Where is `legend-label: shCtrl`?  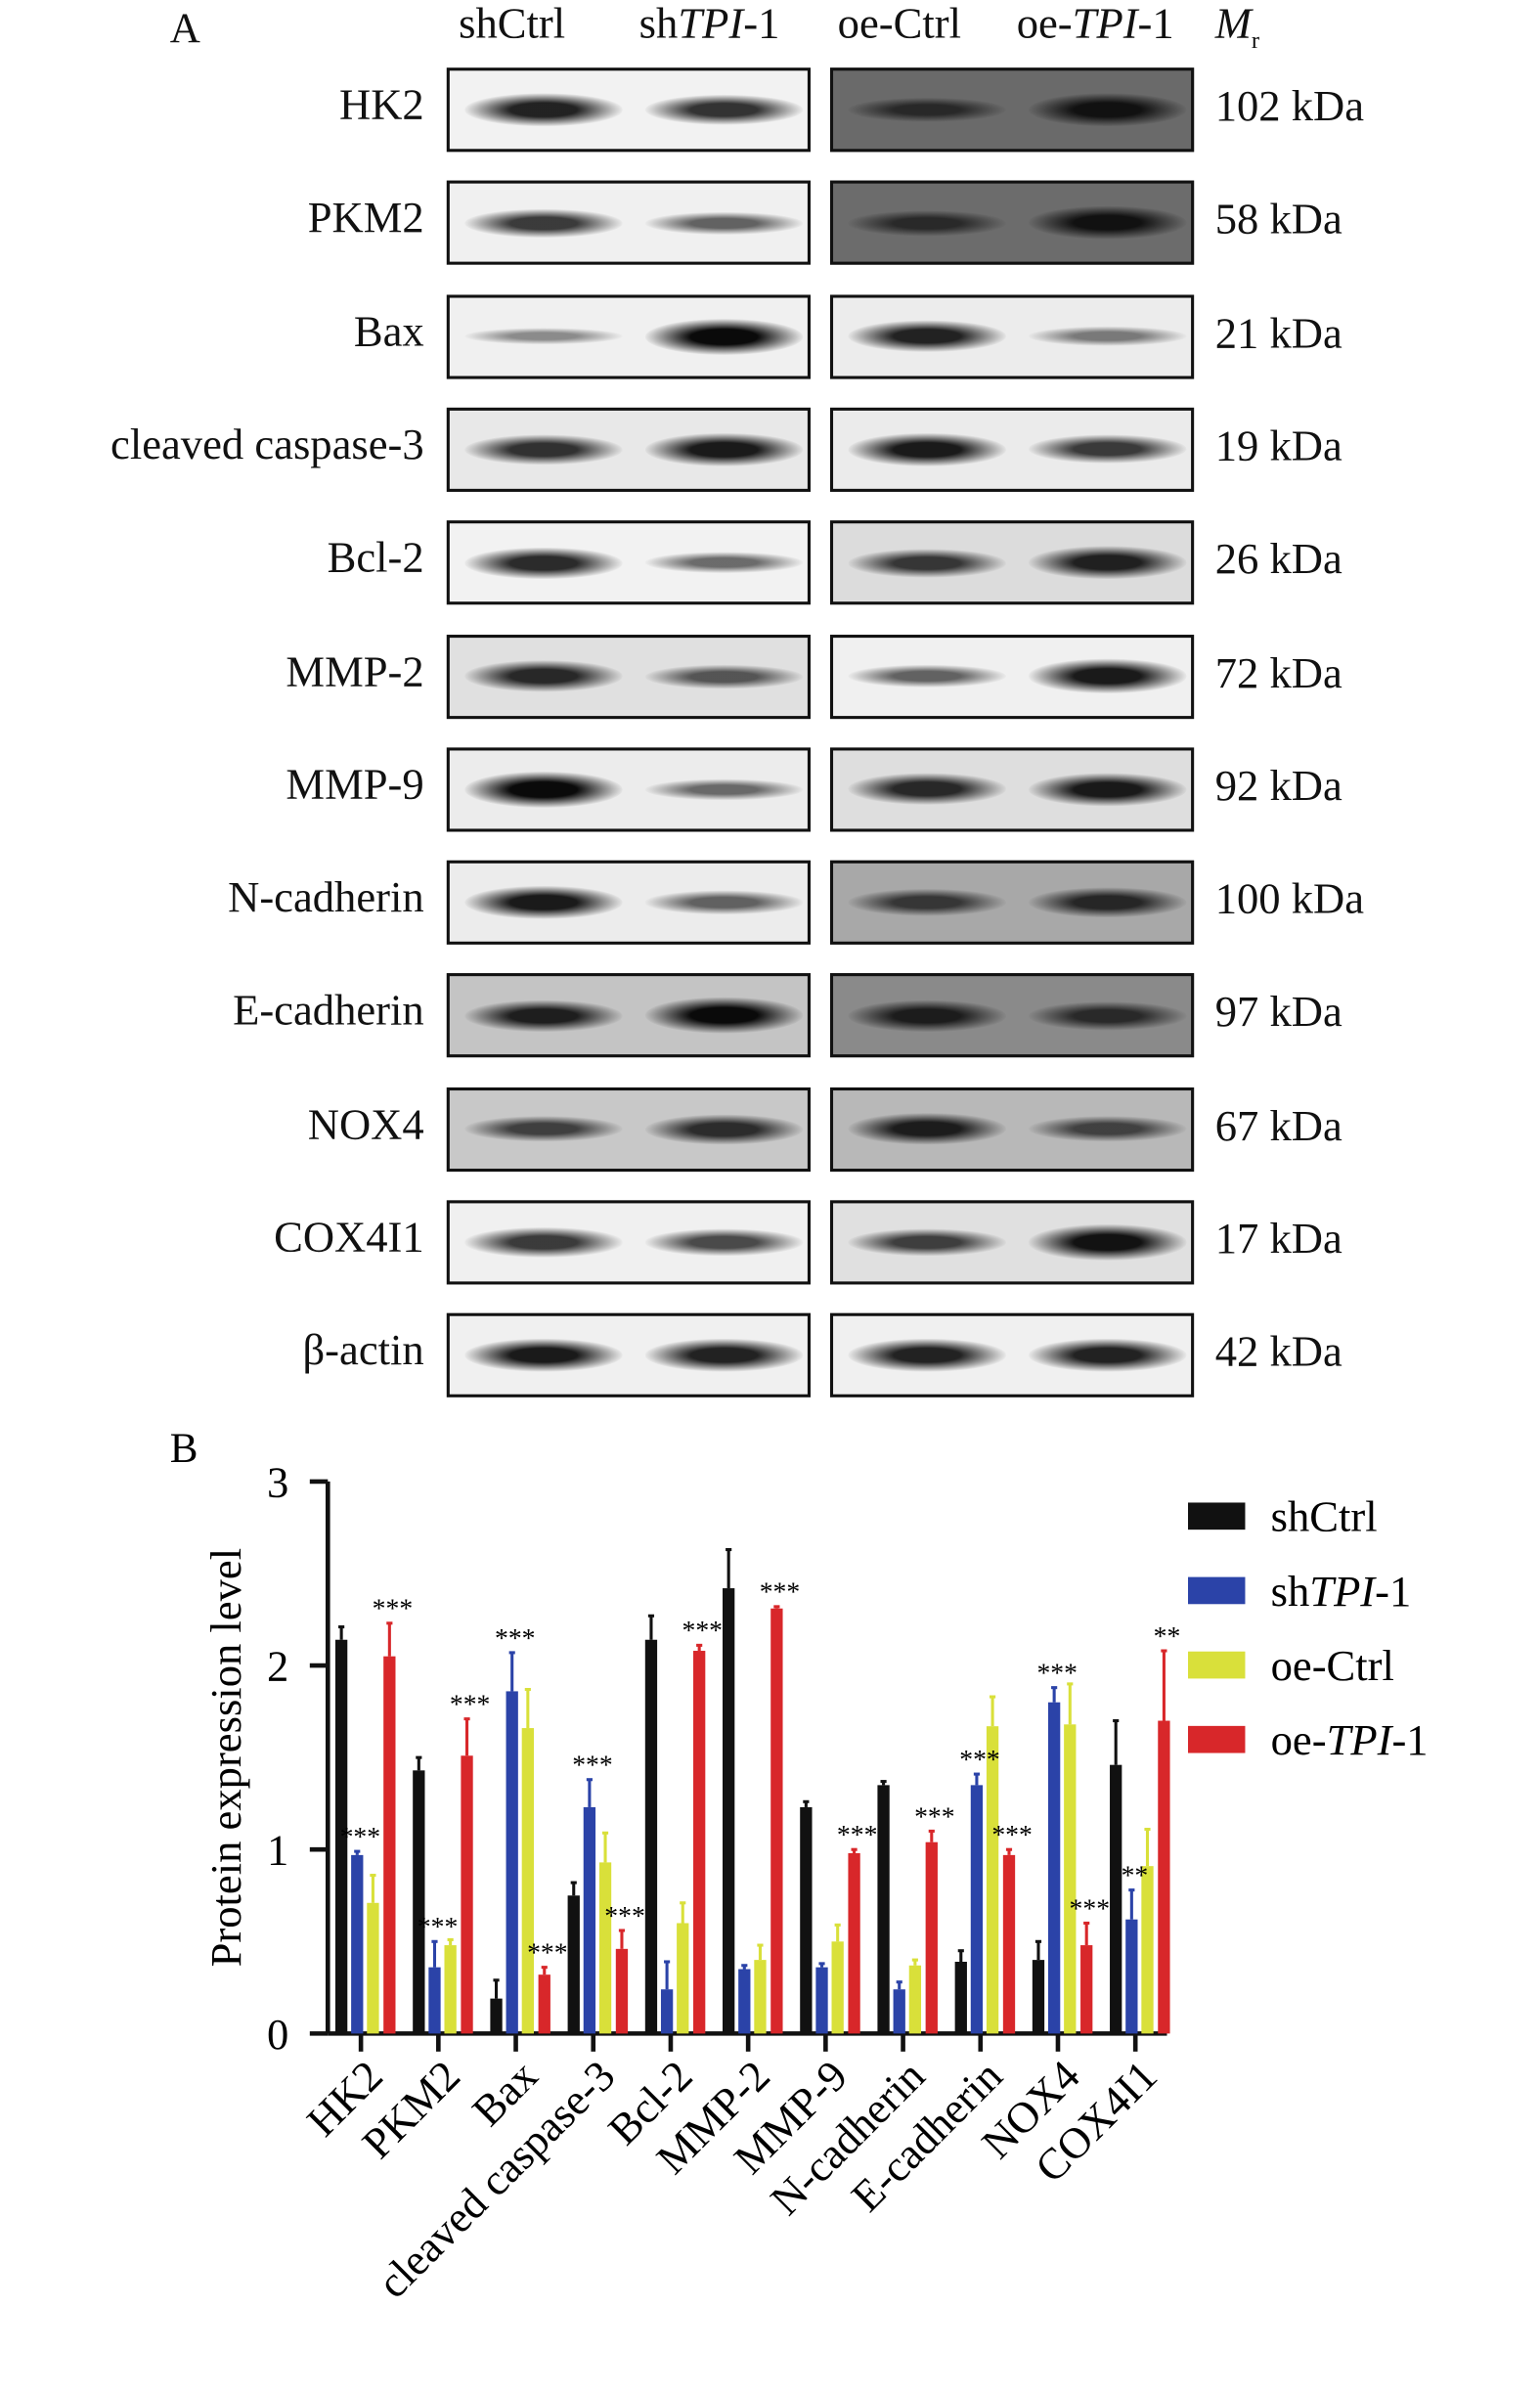 legend-label: shCtrl is located at coordinates (1324, 1517).